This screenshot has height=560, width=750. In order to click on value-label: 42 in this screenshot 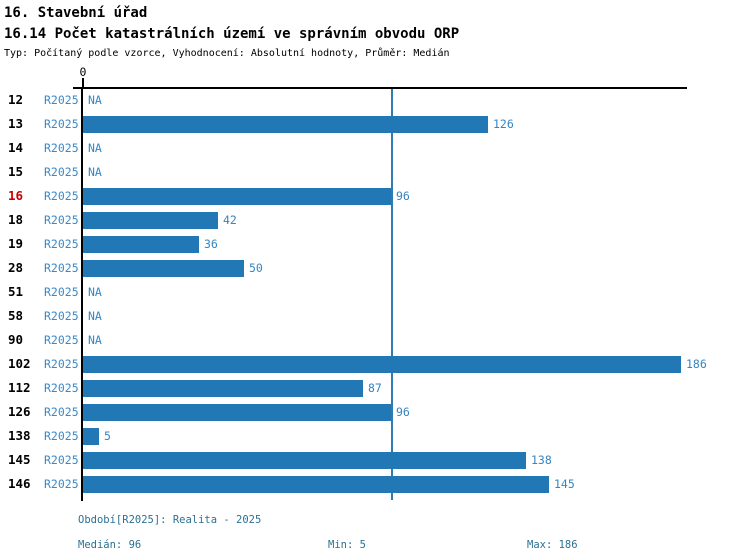, I will do `click(230, 220)`.